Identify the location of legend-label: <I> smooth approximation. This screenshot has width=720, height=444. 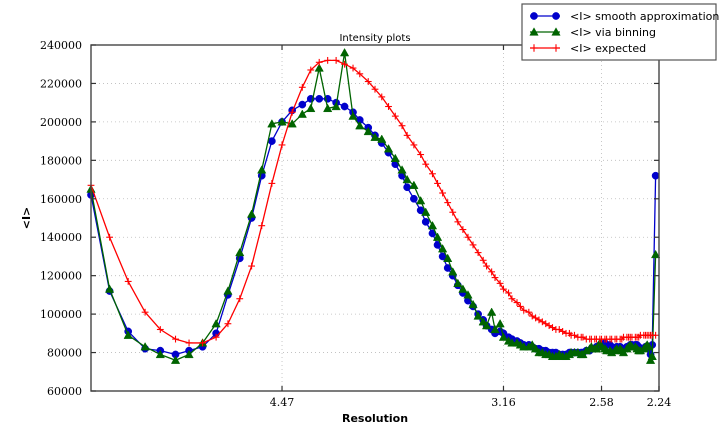
(644, 16).